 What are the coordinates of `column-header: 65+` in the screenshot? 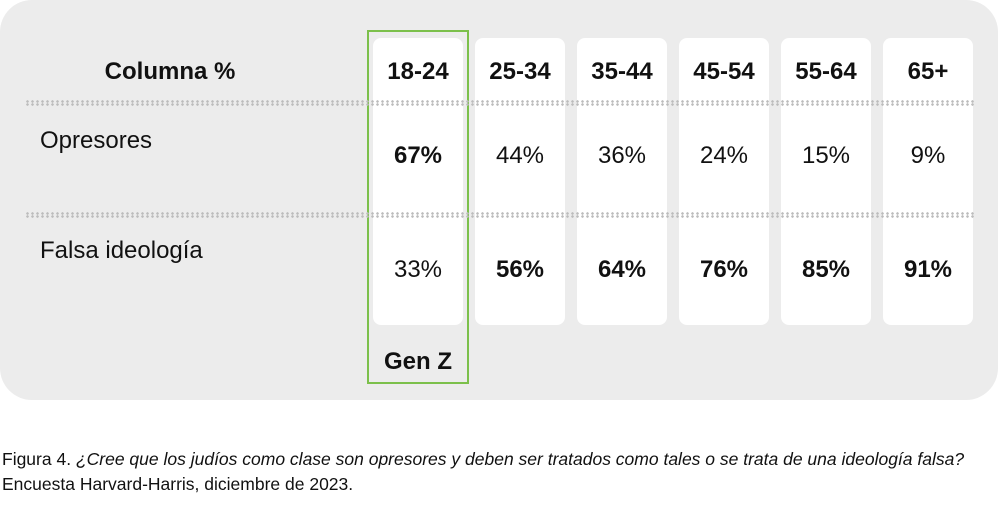 It's located at (928, 71).